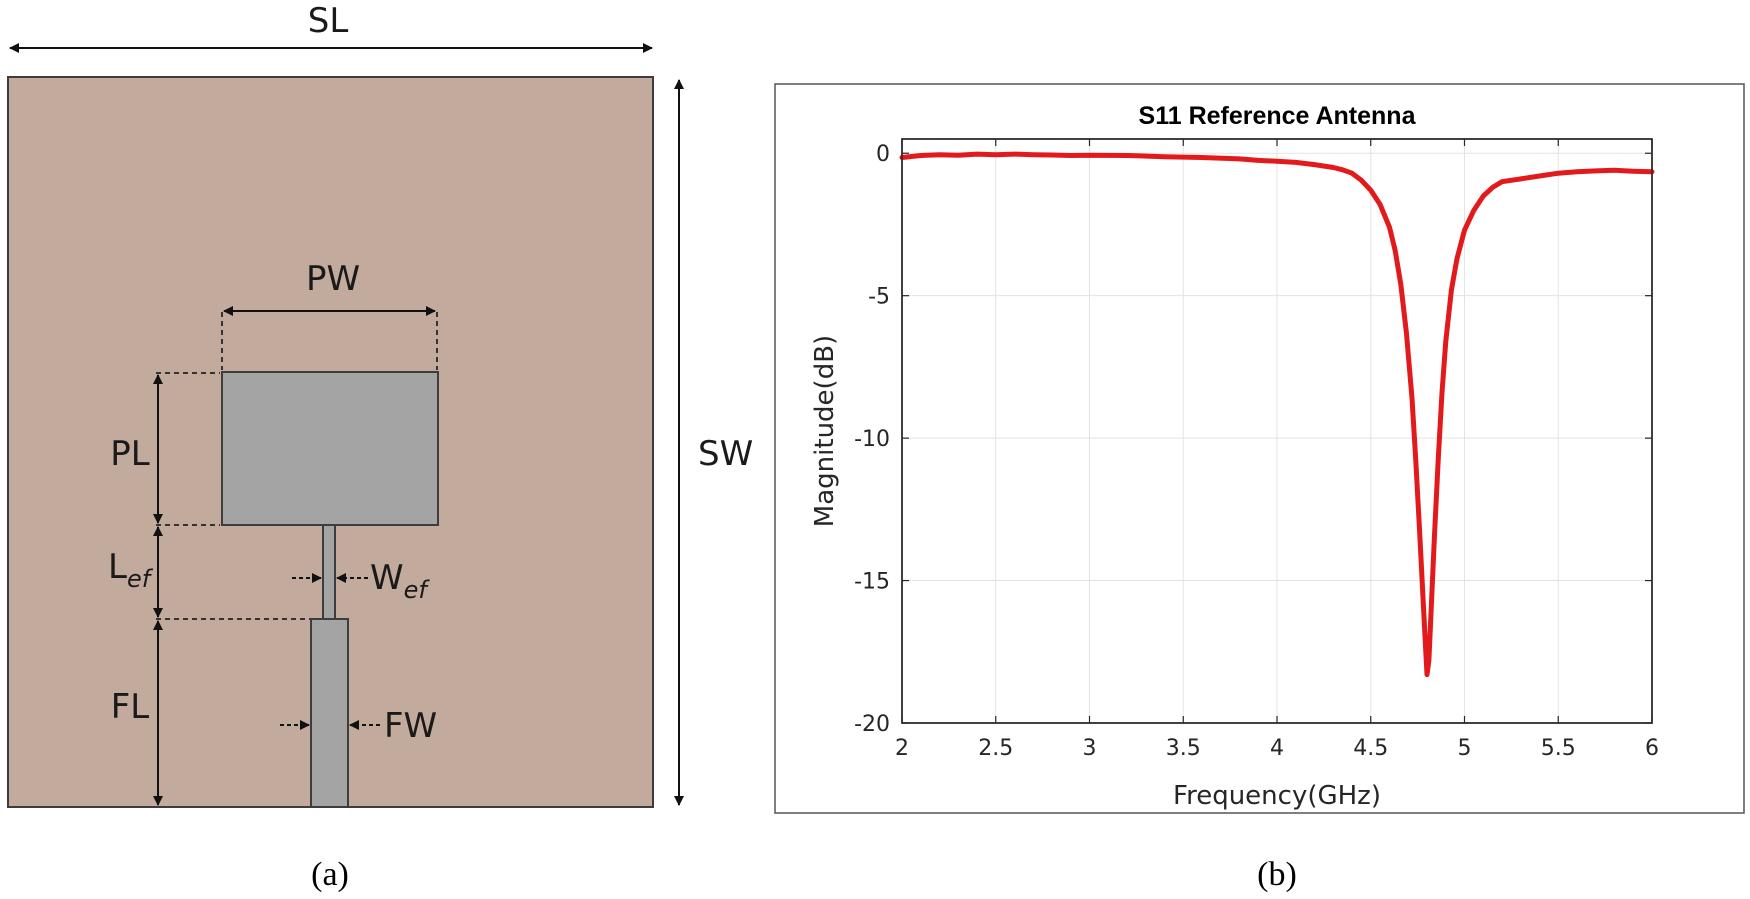 Image resolution: width=1750 pixels, height=899 pixels. Describe the element at coordinates (333, 279) in the screenshot. I see `pw-label: PW` at that location.